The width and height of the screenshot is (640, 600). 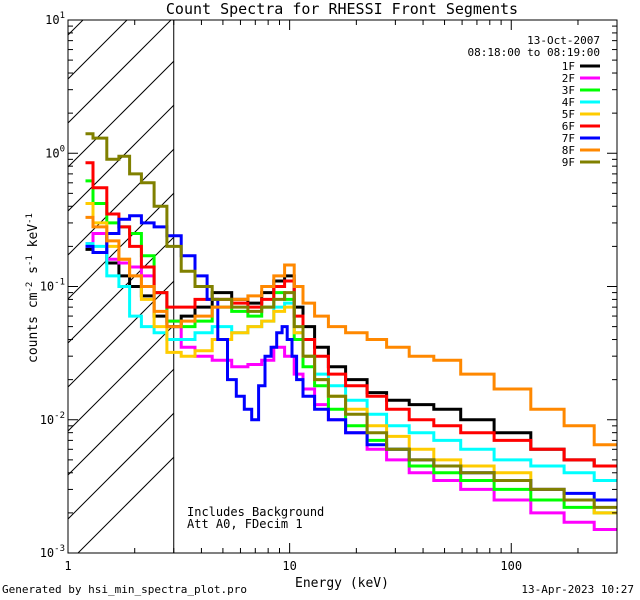 I want to click on x-tick-label: 1, so click(x=67, y=566).